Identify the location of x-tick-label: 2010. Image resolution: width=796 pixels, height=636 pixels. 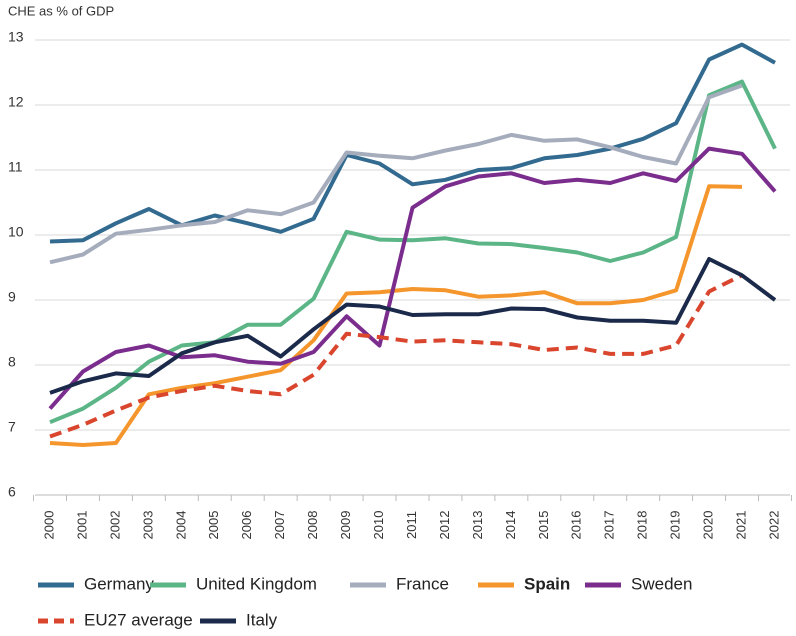
(378, 525).